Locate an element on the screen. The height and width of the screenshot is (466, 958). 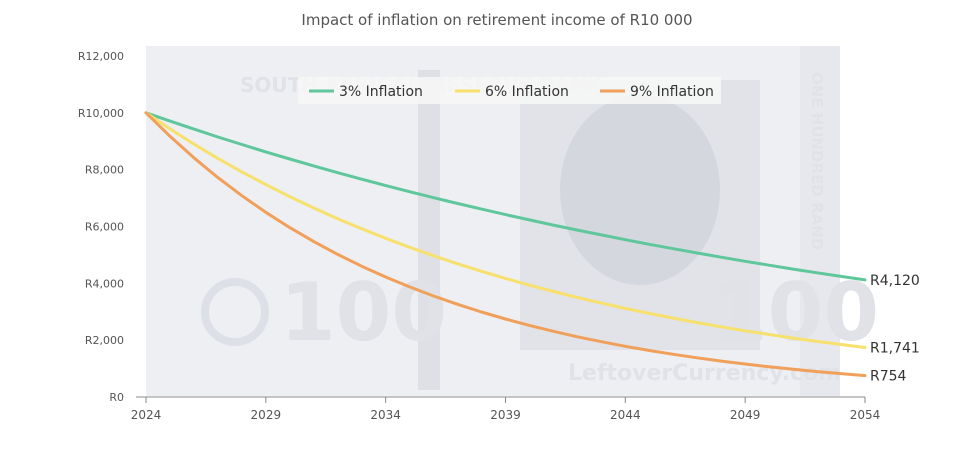
x-tick-label: 2054 is located at coordinates (865, 415).